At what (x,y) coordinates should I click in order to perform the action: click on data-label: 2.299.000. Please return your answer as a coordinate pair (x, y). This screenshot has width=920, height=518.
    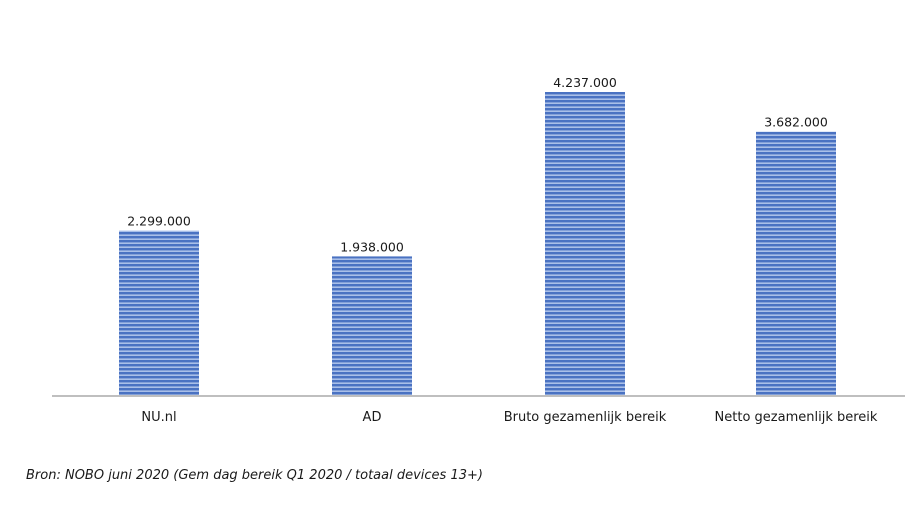
    Looking at the image, I should click on (159, 221).